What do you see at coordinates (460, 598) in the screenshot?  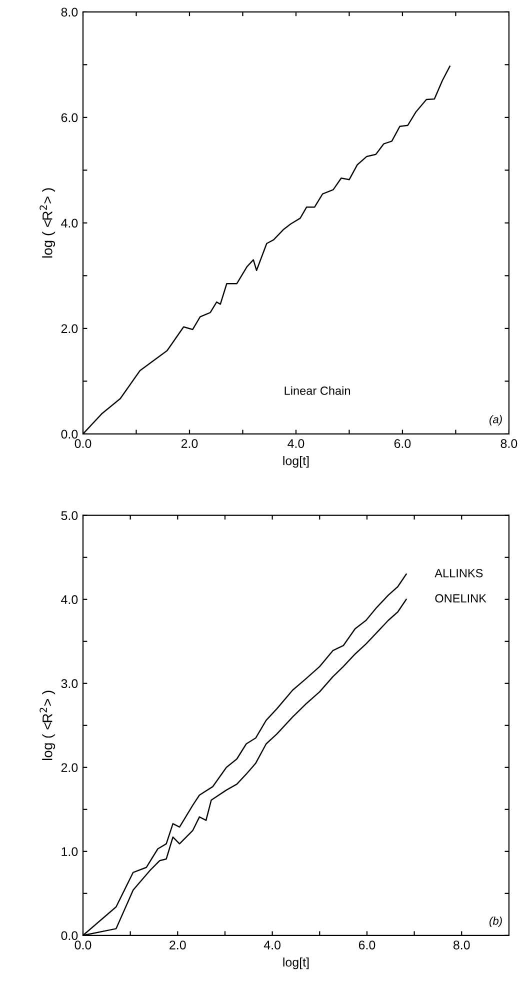 I see `legend-label: ONELINK` at bounding box center [460, 598].